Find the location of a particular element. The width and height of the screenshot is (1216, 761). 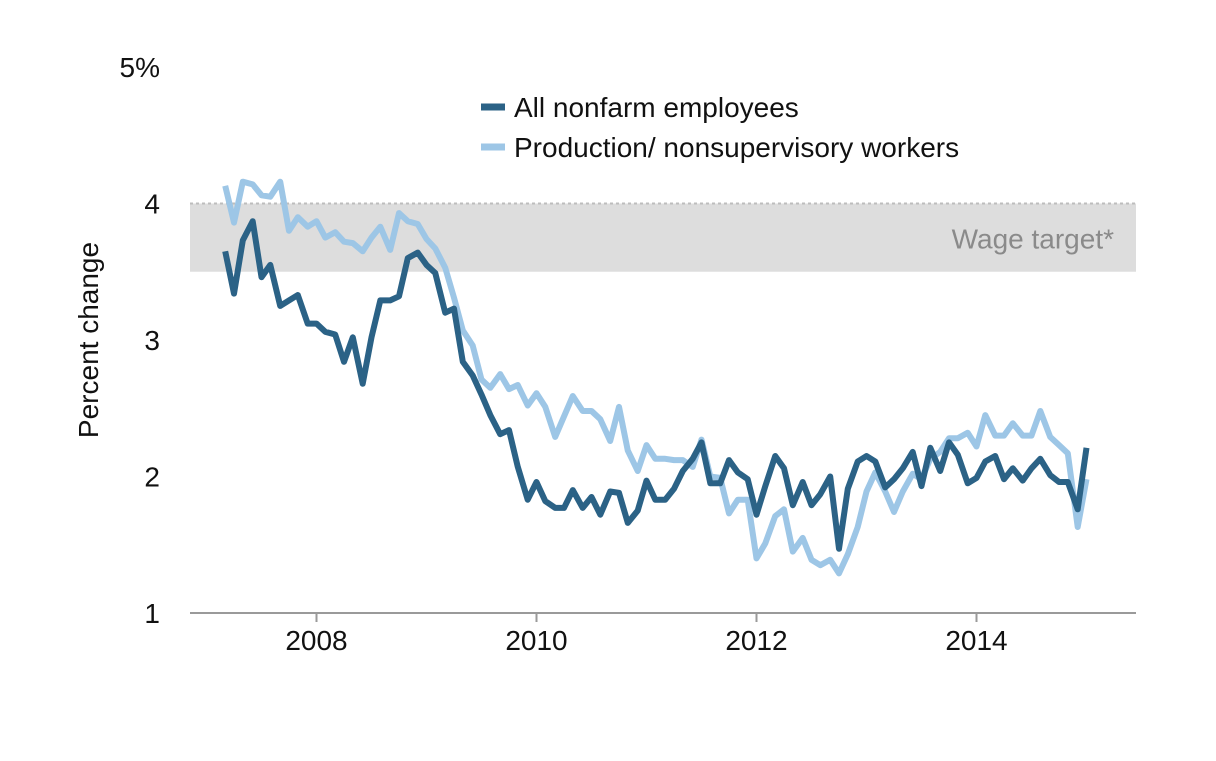

legend-label-production: Production/ nonsupervisory workers is located at coordinates (736, 147).